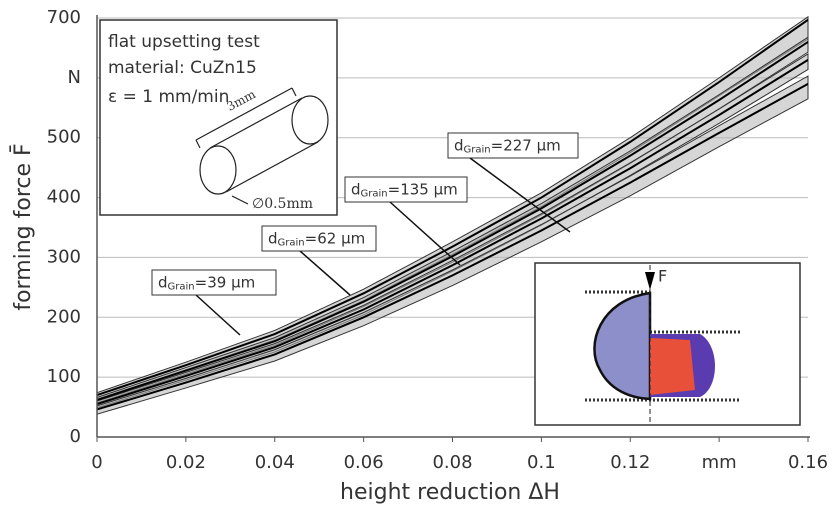 The image size is (834, 512). I want to click on x-tick-label: 0.16, so click(808, 462).